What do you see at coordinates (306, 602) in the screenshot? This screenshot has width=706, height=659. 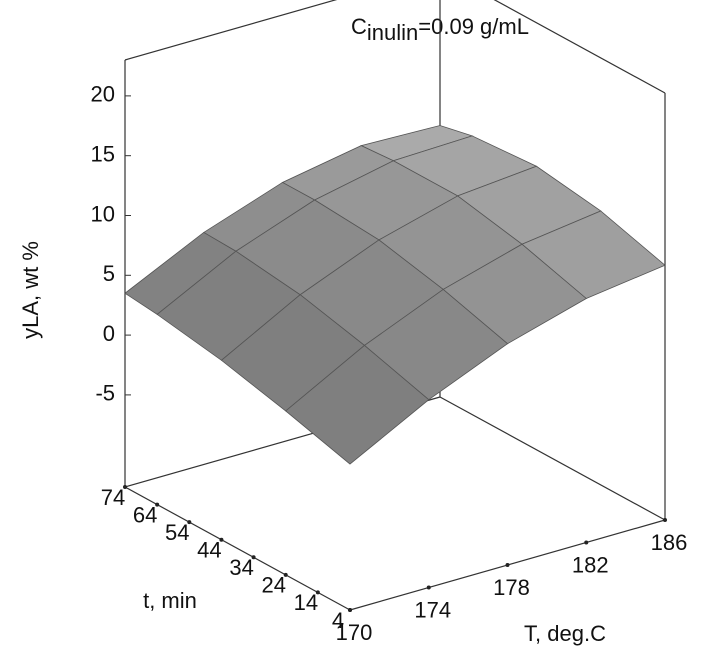 I see `y-tick-label: 14` at bounding box center [306, 602].